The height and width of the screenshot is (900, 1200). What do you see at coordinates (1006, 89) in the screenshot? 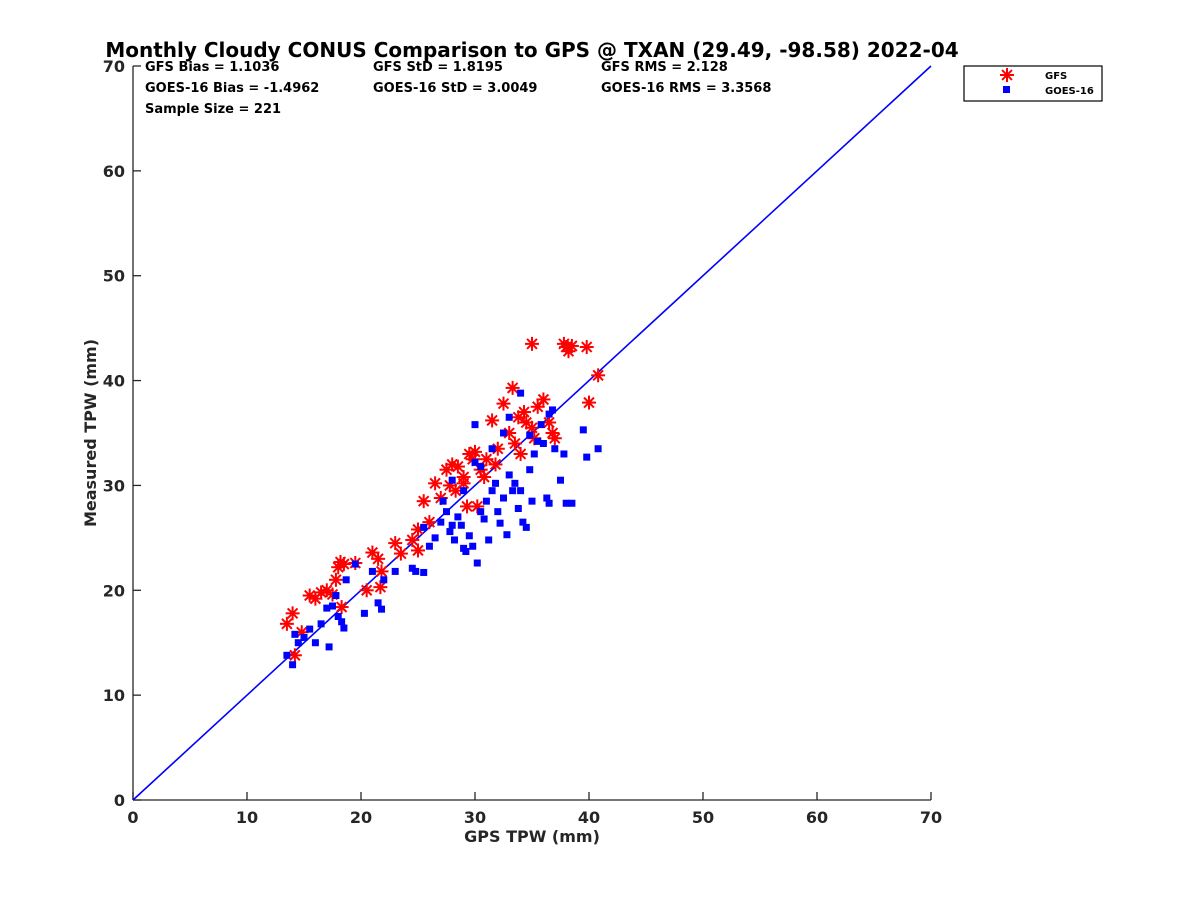
I see `legend-goes16-marker` at bounding box center [1006, 89].